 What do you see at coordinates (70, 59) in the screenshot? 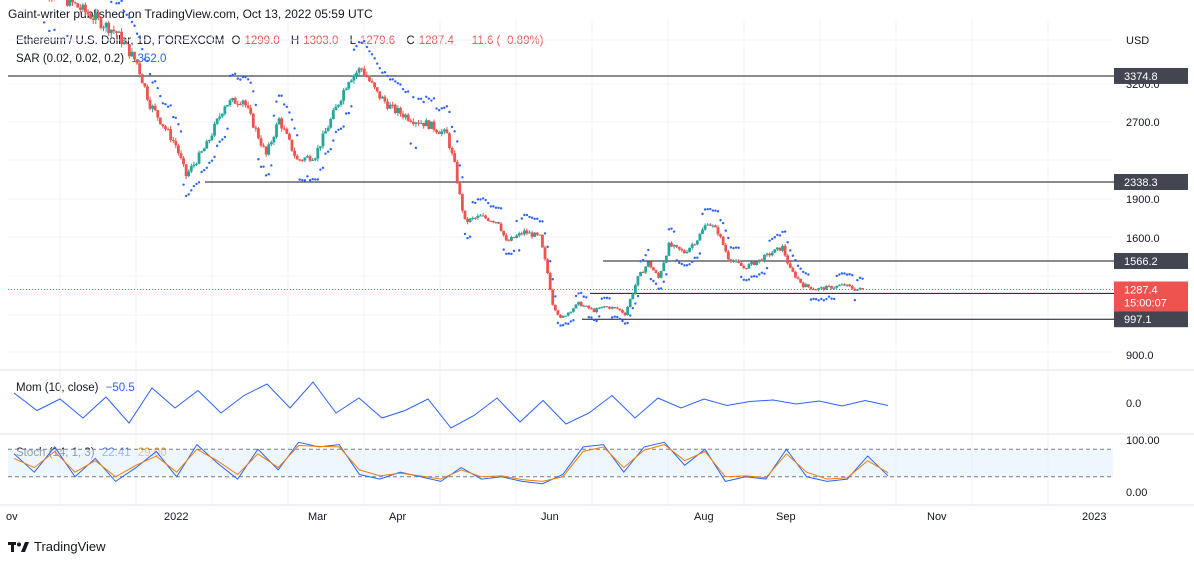
I see `sar-label: SAR (0.02, 0.02, 0.2)` at bounding box center [70, 59].